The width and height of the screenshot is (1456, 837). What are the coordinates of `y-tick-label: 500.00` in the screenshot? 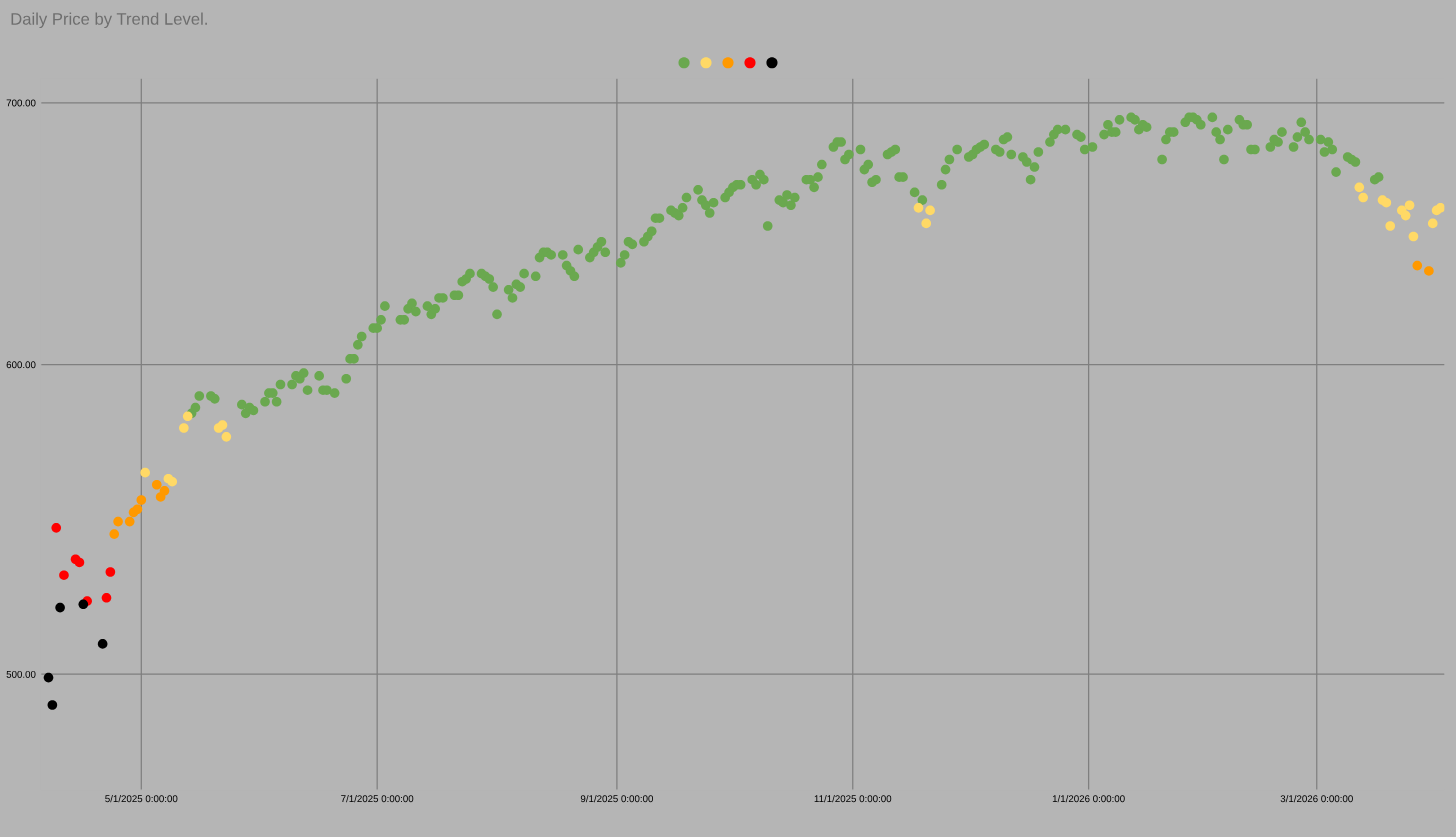 It's located at (21, 674).